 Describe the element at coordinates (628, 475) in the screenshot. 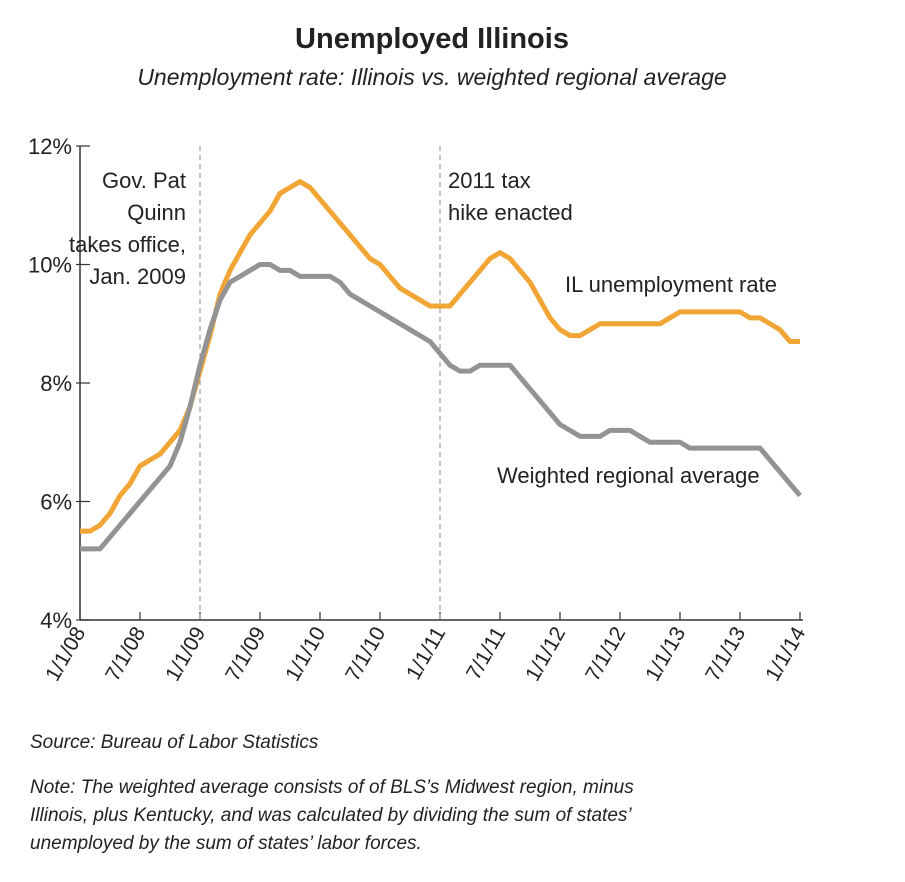

I see `series-label: Weighted regional average` at that location.